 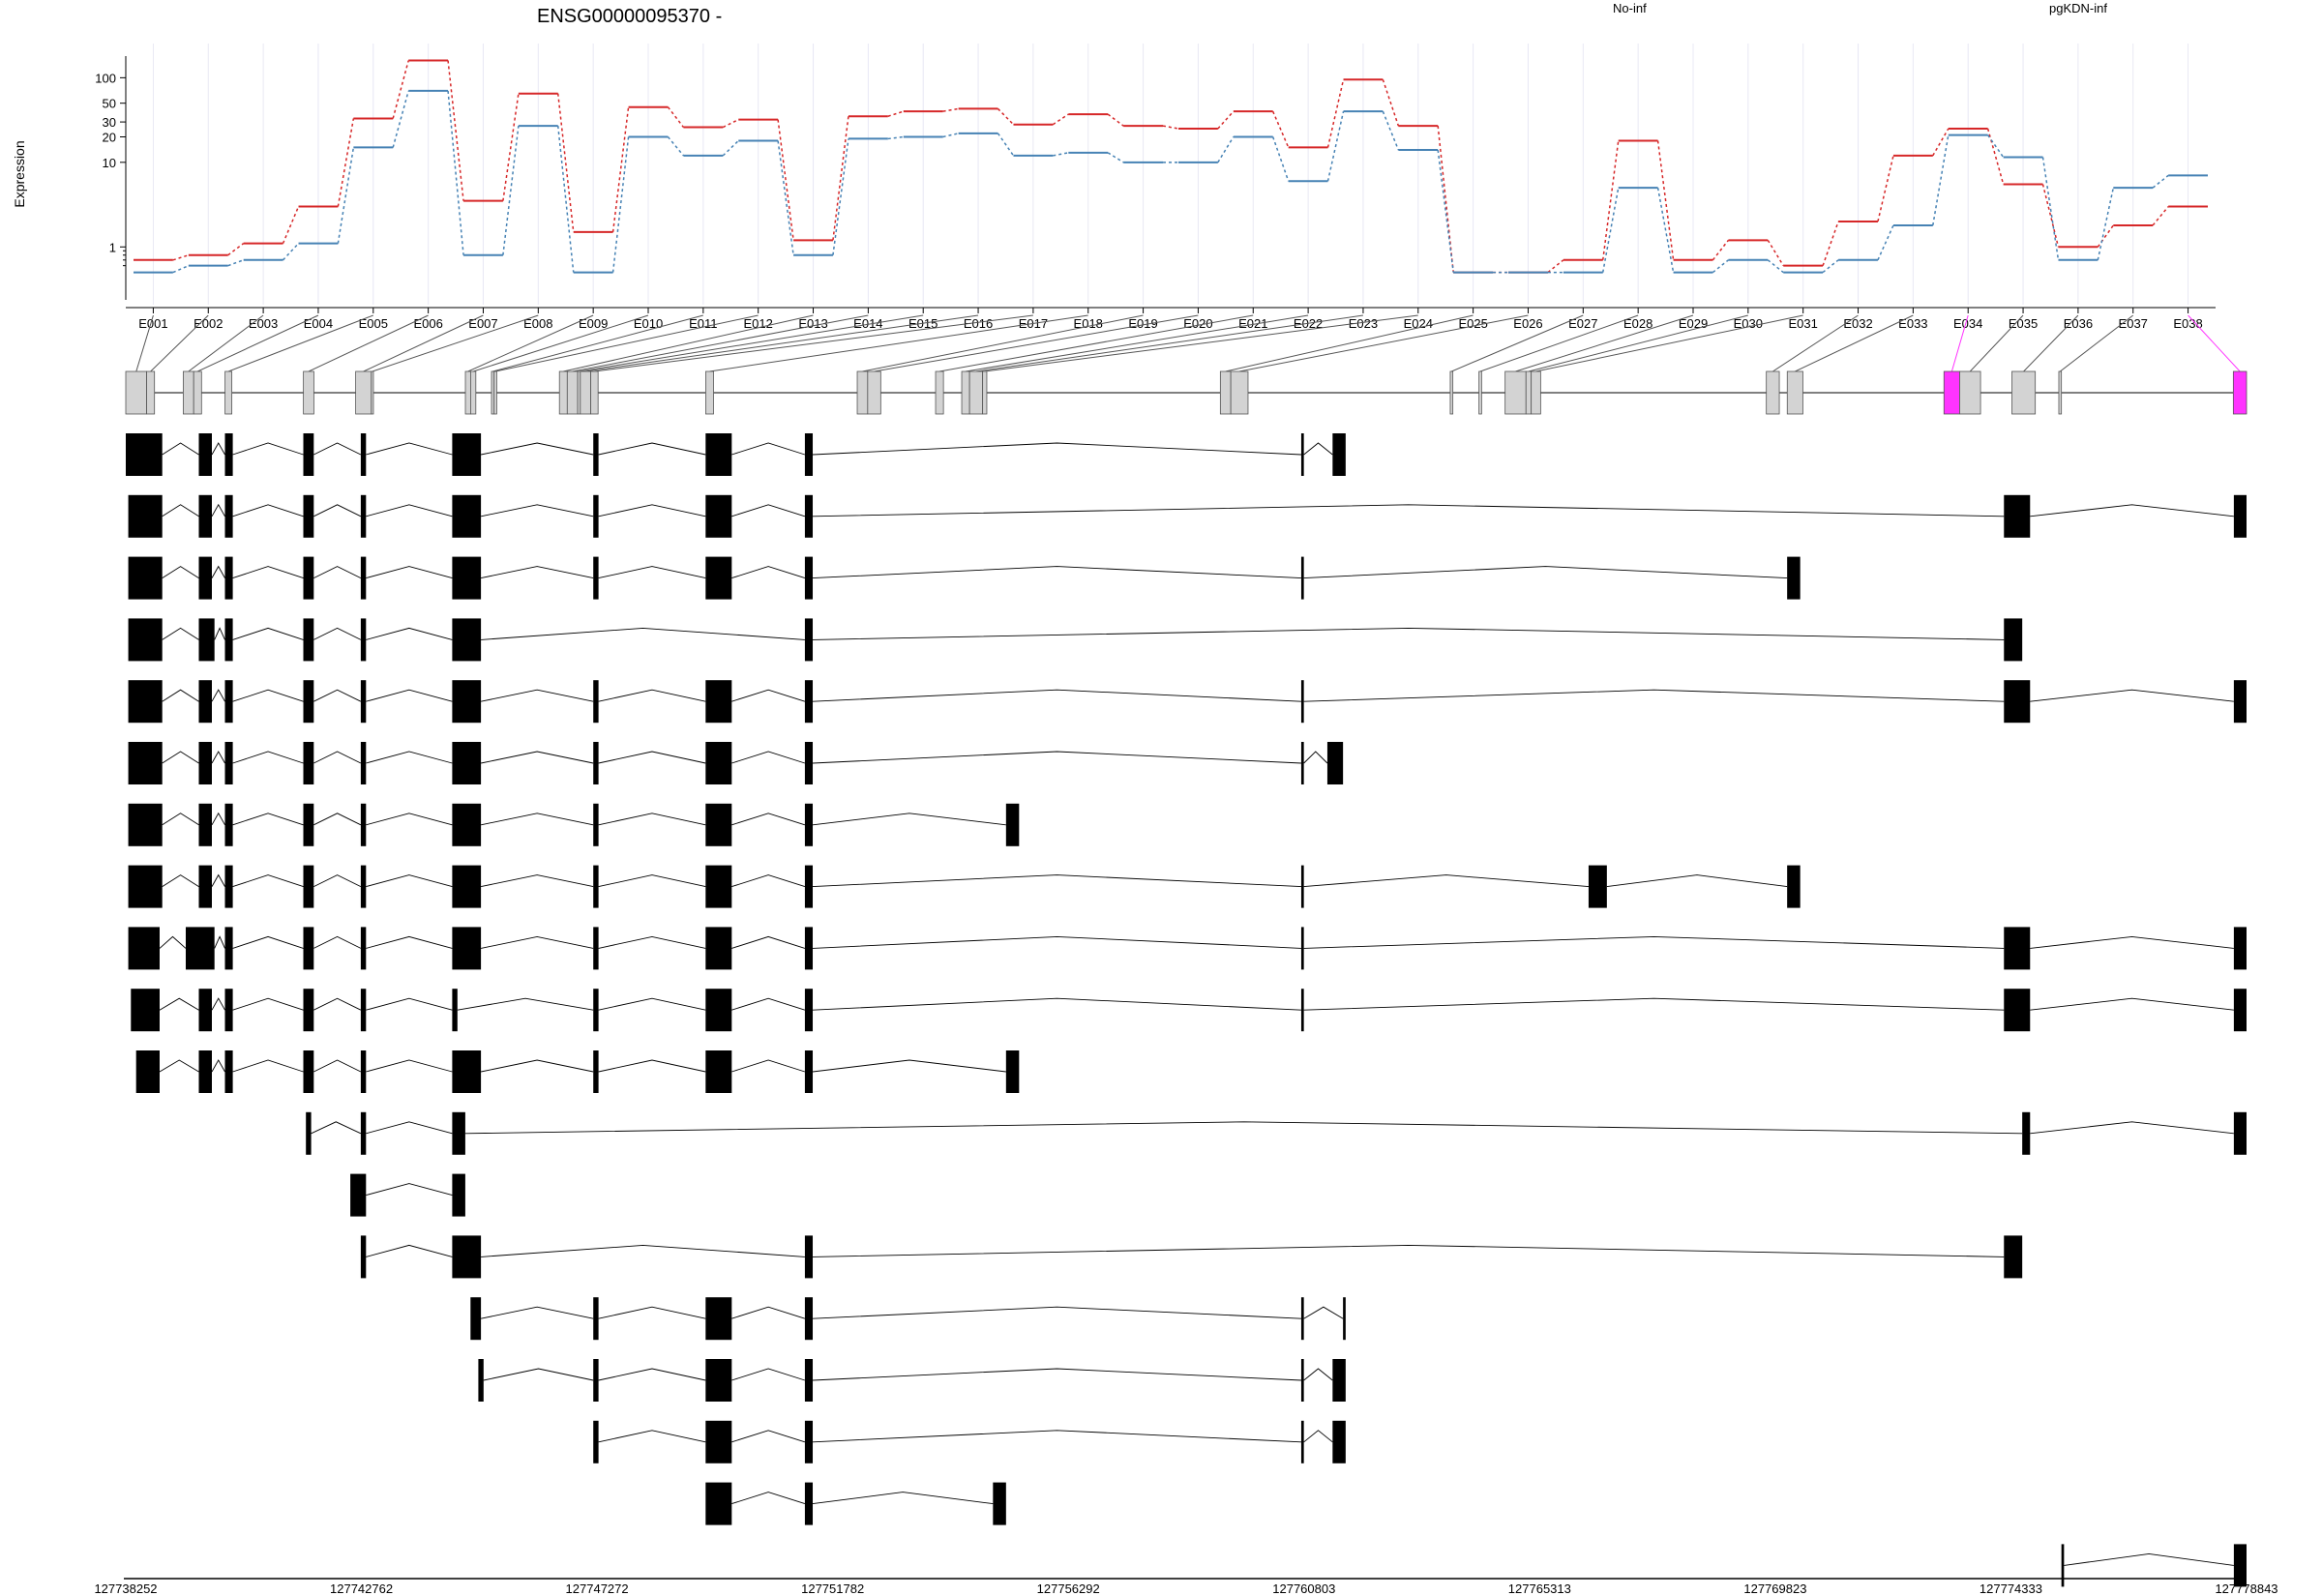 What do you see at coordinates (1637, 323) in the screenshot?
I see `exon-label: E028` at bounding box center [1637, 323].